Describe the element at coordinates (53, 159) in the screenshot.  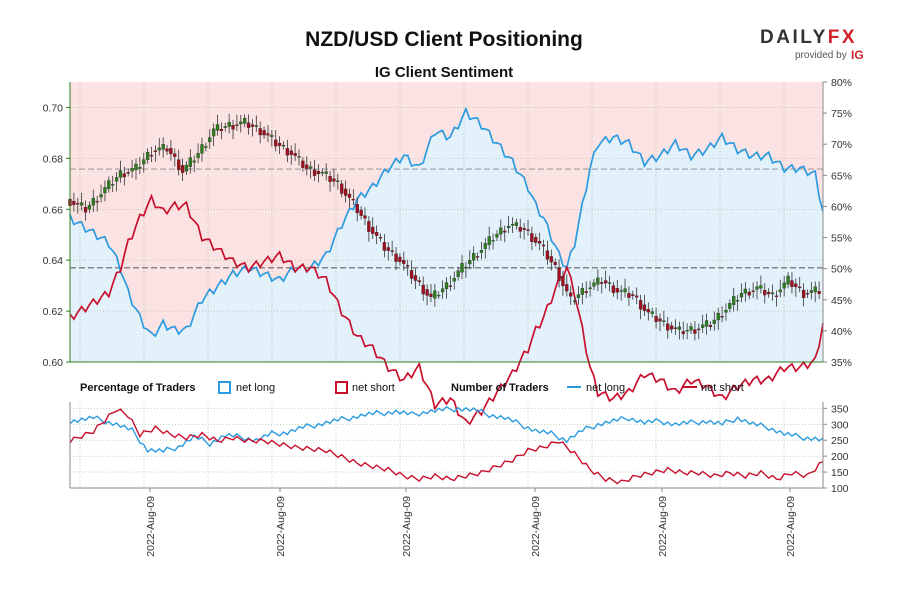
I see `price-tick-label: 0.68` at that location.